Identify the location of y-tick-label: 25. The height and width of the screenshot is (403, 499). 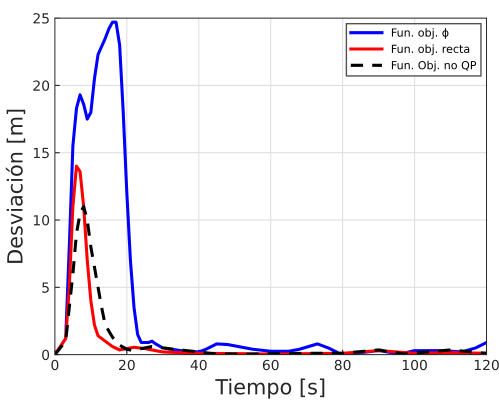
(41, 18).